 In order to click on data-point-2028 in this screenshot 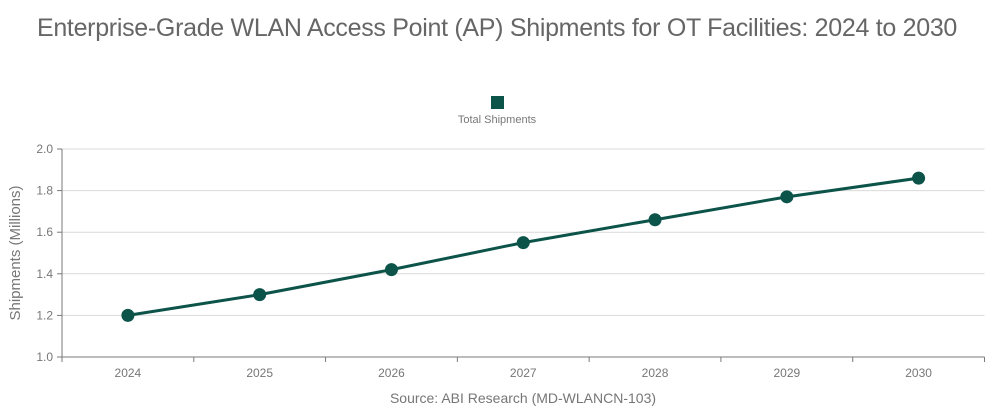, I will do `click(655, 220)`.